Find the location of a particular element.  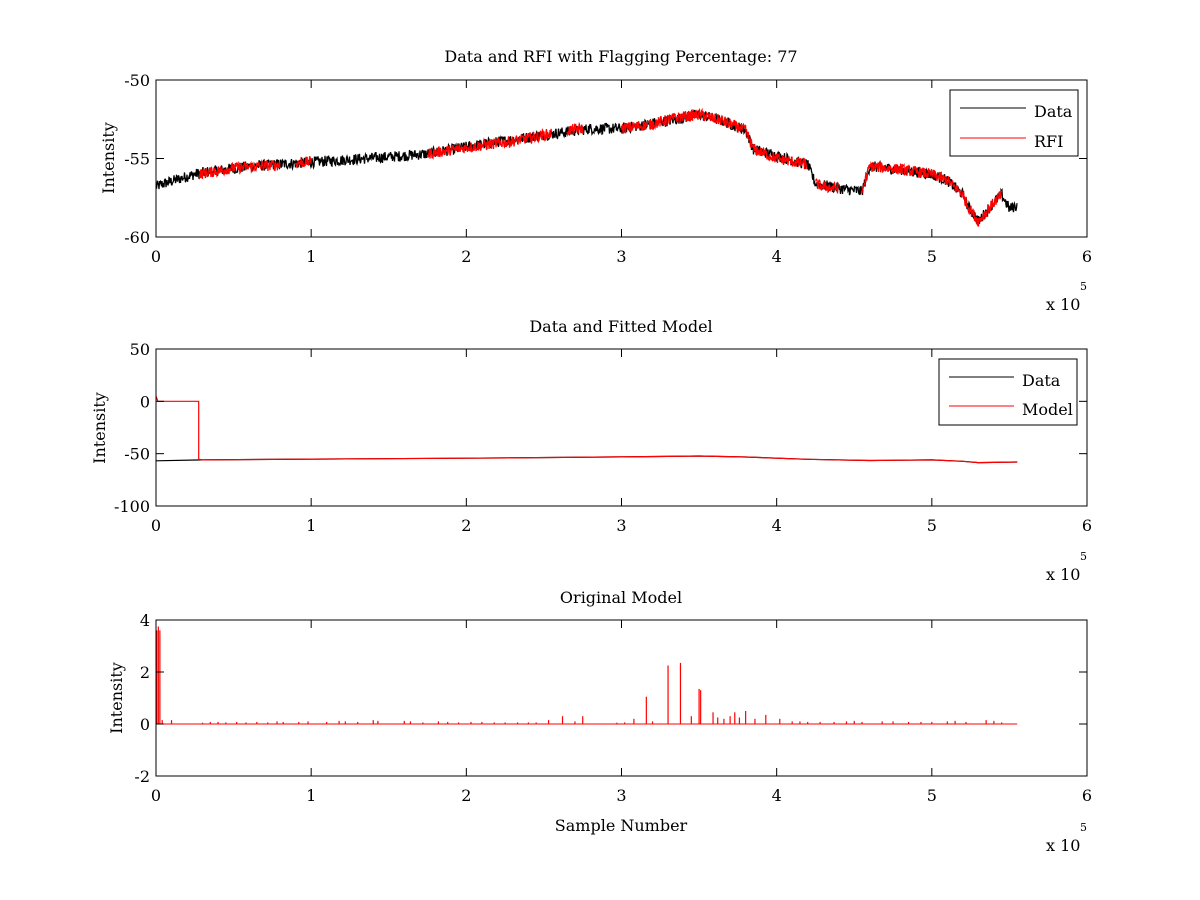

y-tick-label: 50 is located at coordinates (140, 349).